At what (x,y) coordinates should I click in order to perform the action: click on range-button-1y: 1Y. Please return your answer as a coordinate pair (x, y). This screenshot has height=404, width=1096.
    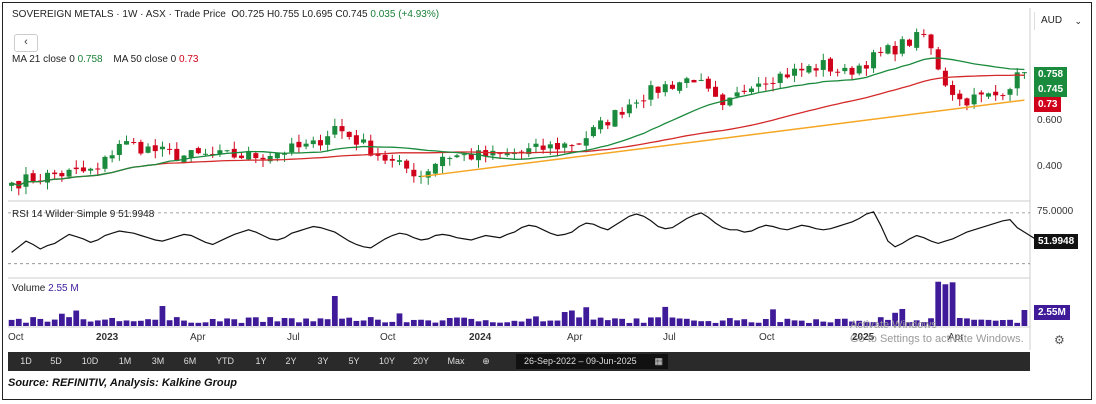
    Looking at the image, I should click on (261, 361).